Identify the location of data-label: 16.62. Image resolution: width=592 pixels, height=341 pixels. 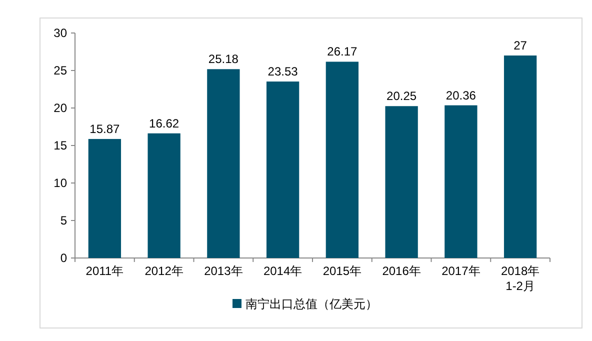
(164, 123).